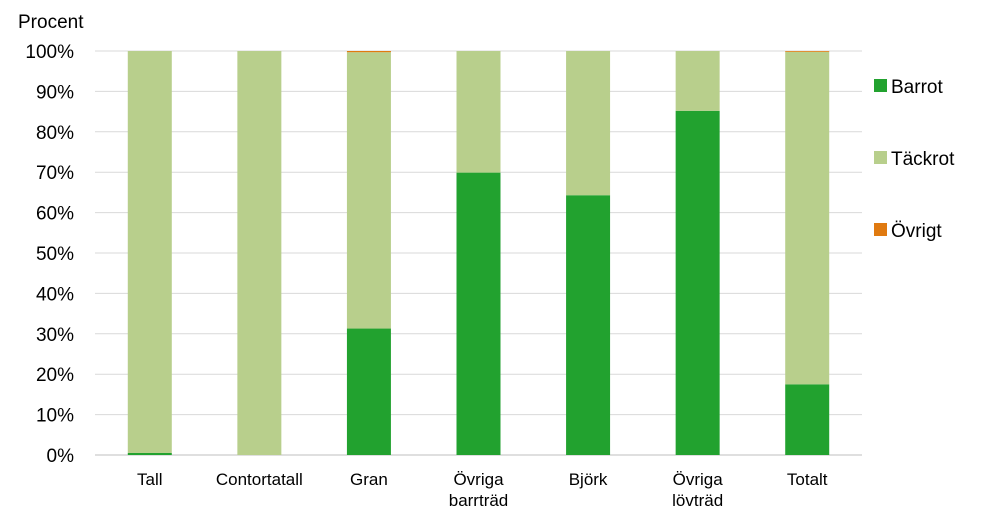  What do you see at coordinates (55, 173) in the screenshot?
I see `y-tick-label: 70%` at bounding box center [55, 173].